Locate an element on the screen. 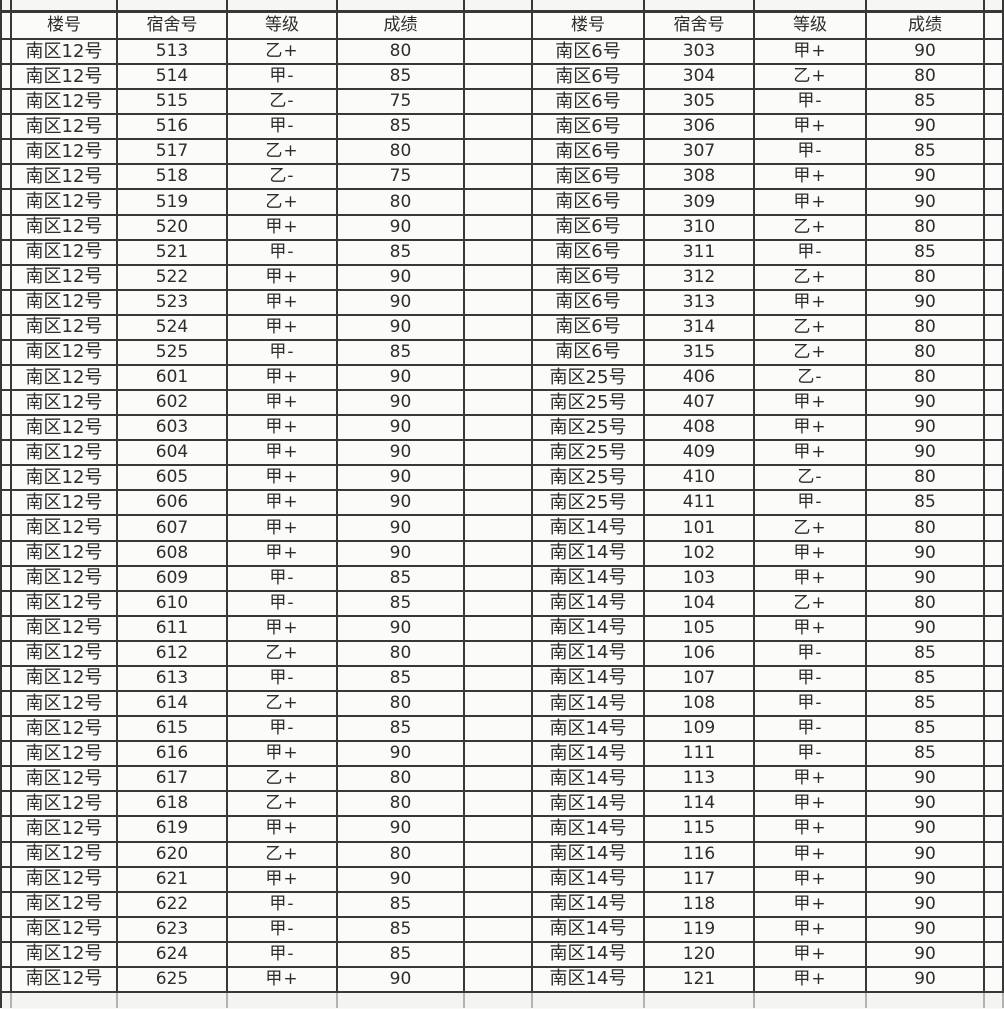  right-room-cell: 102 is located at coordinates (700, 554).